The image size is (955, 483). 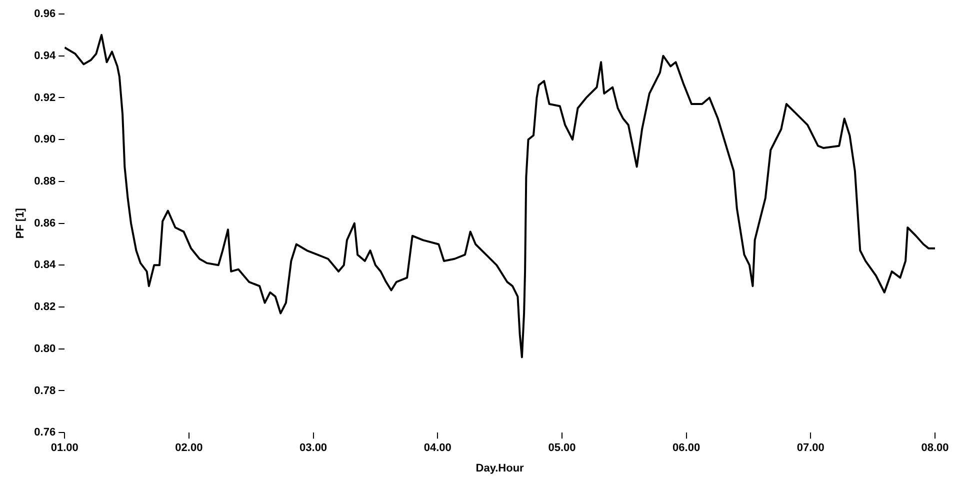 What do you see at coordinates (45, 223) in the screenshot?
I see `y-tick-label: 0.86` at bounding box center [45, 223].